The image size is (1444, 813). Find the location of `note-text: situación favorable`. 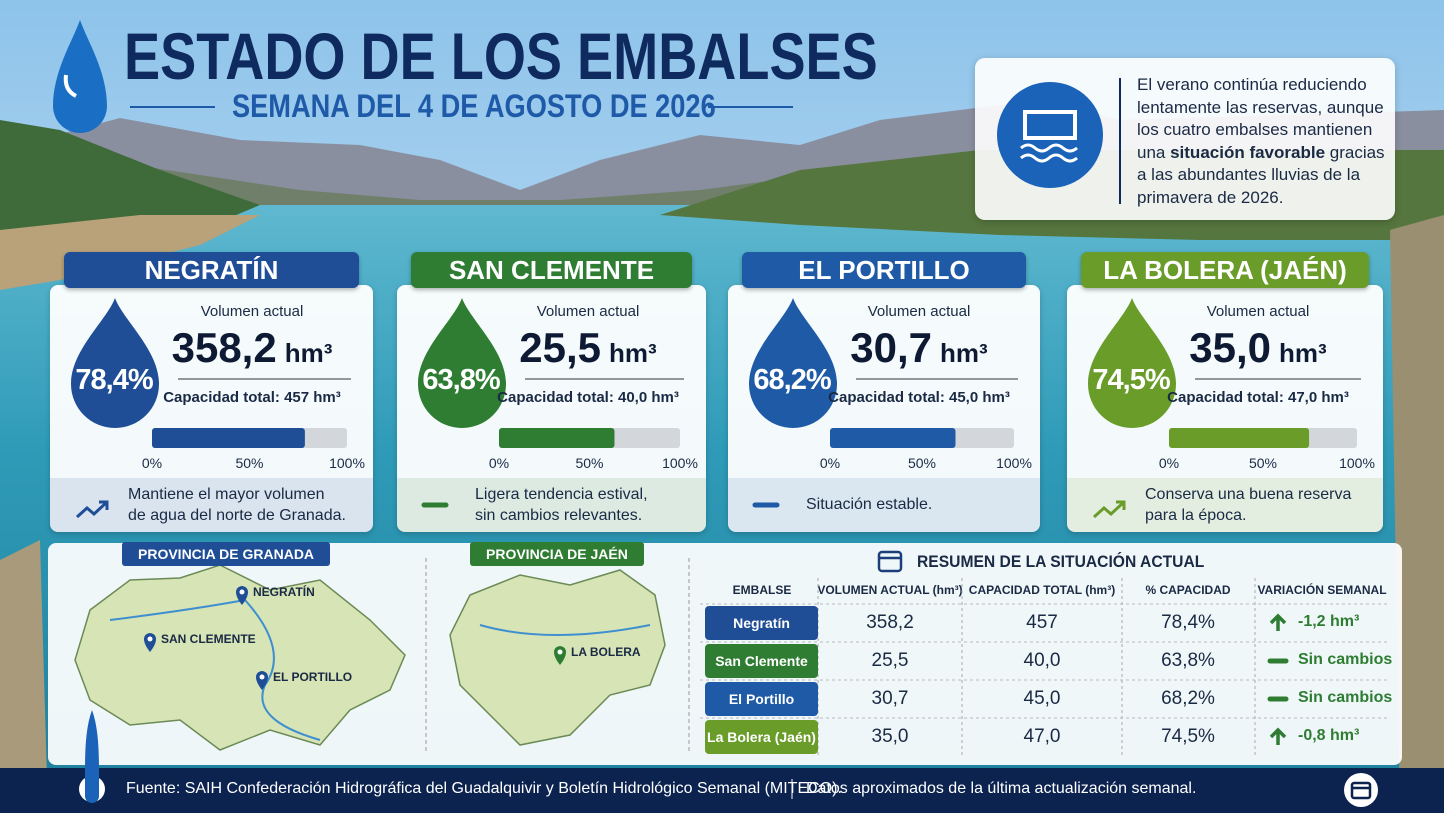

note-text: situación favorable is located at coordinates (1248, 152).